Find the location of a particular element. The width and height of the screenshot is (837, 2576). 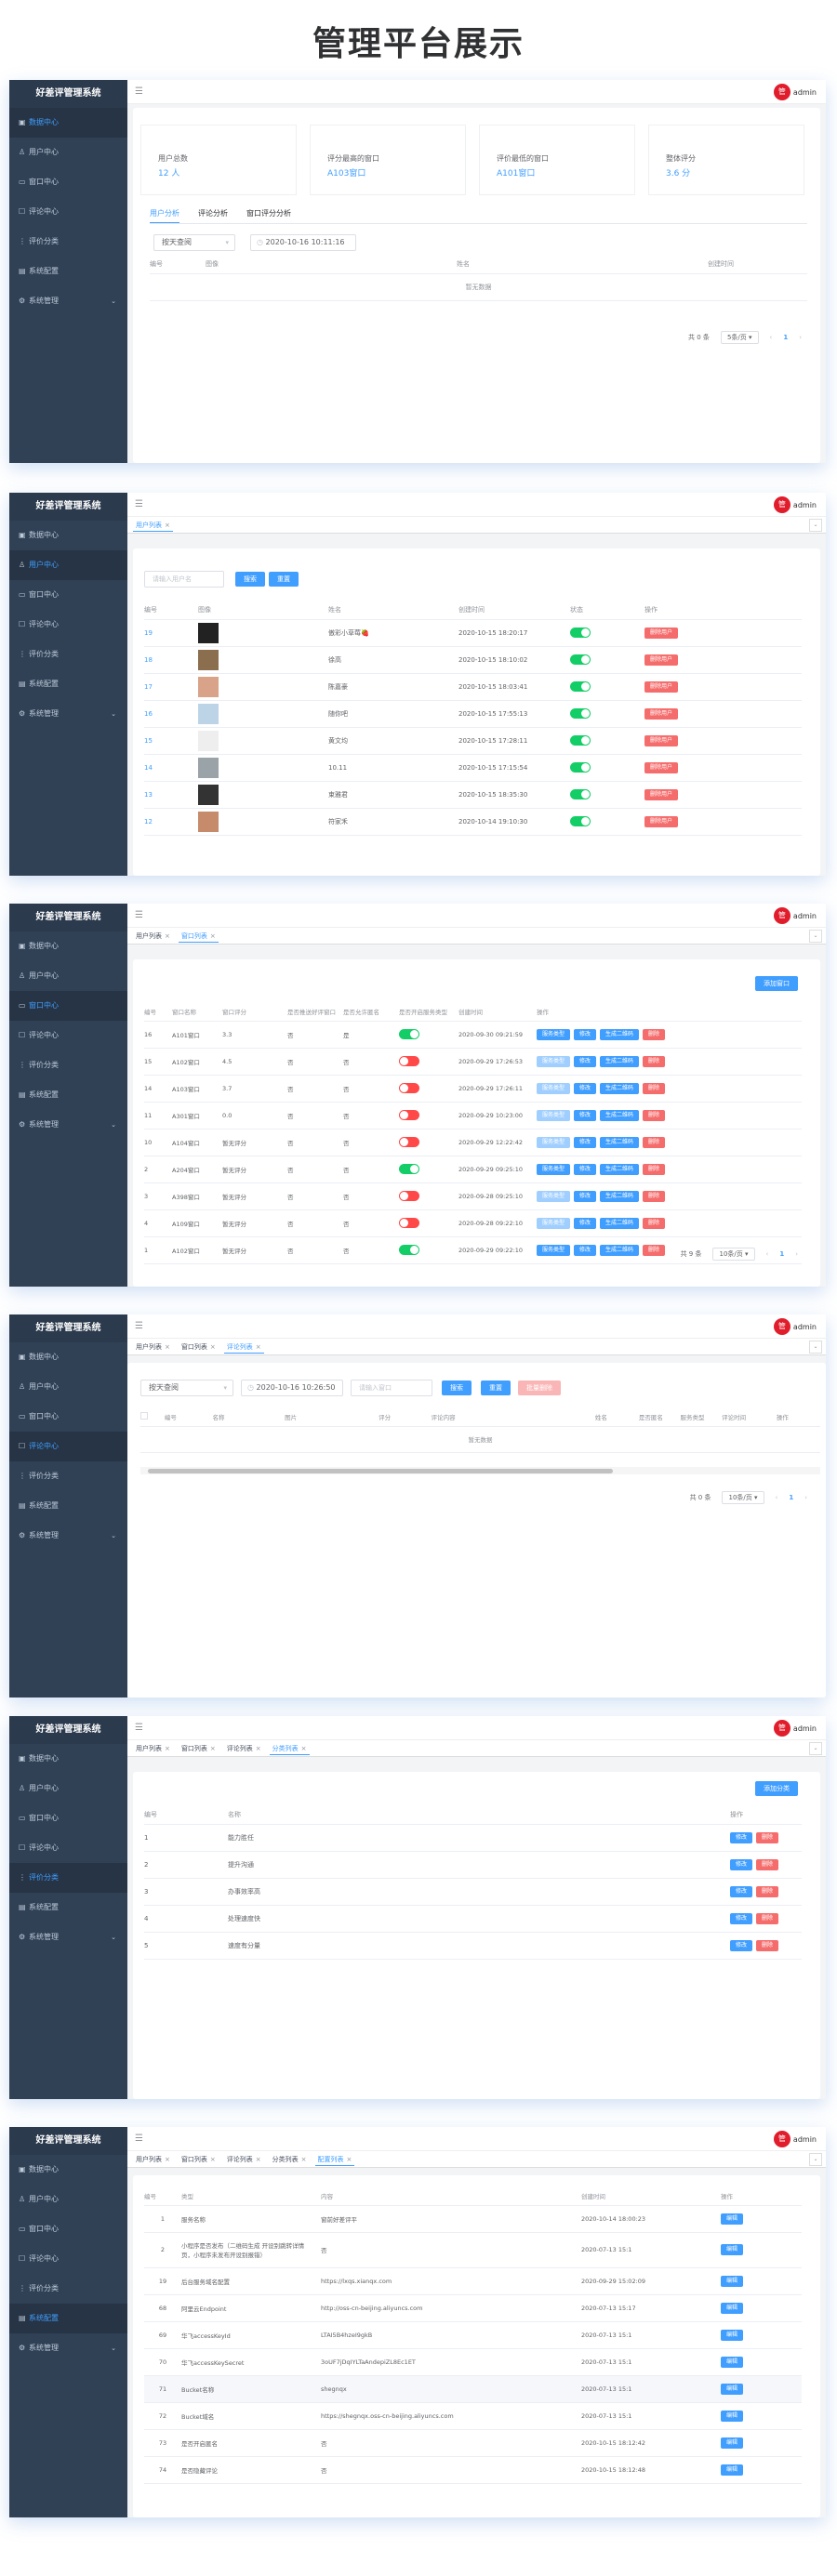

tag-config-list: 配置列表 × is located at coordinates (334, 2159).